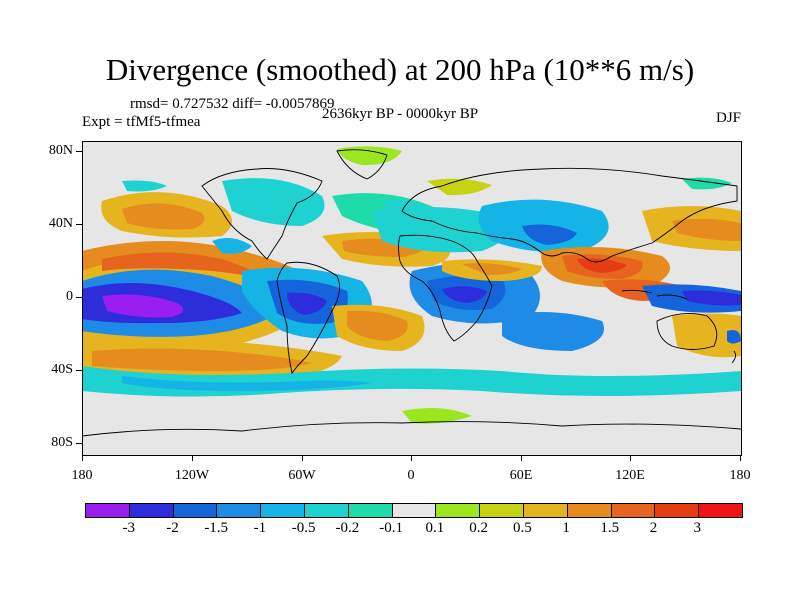 The height and width of the screenshot is (600, 800). What do you see at coordinates (260, 528) in the screenshot?
I see `colorbar-label: -1` at bounding box center [260, 528].